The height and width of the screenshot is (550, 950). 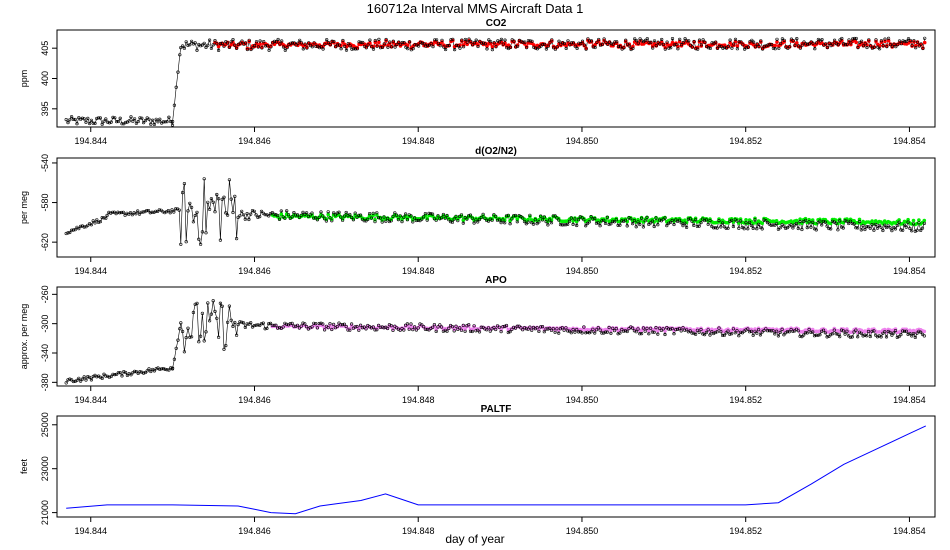 What do you see at coordinates (496, 23) in the screenshot?
I see `panel-title: CO2` at bounding box center [496, 23].